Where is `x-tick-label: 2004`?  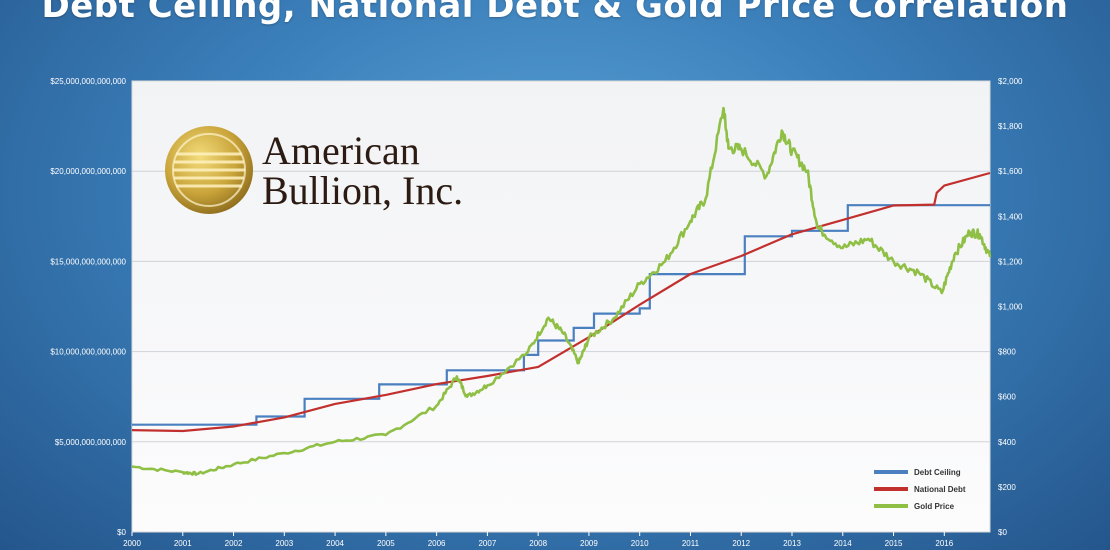
x-tick-label: 2004 is located at coordinates (335, 543).